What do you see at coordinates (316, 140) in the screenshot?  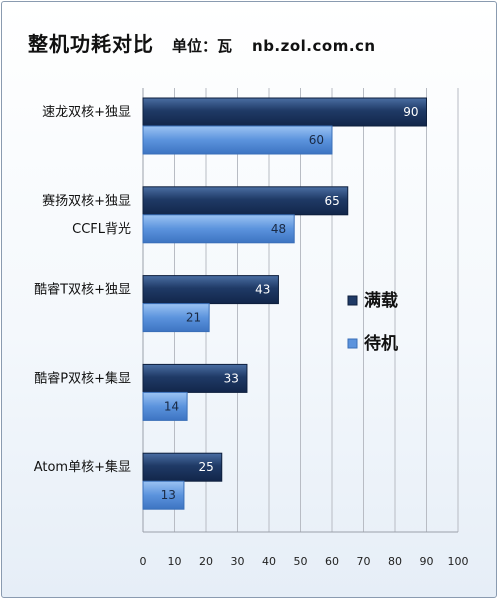 I see `data-label: 60` at bounding box center [316, 140].